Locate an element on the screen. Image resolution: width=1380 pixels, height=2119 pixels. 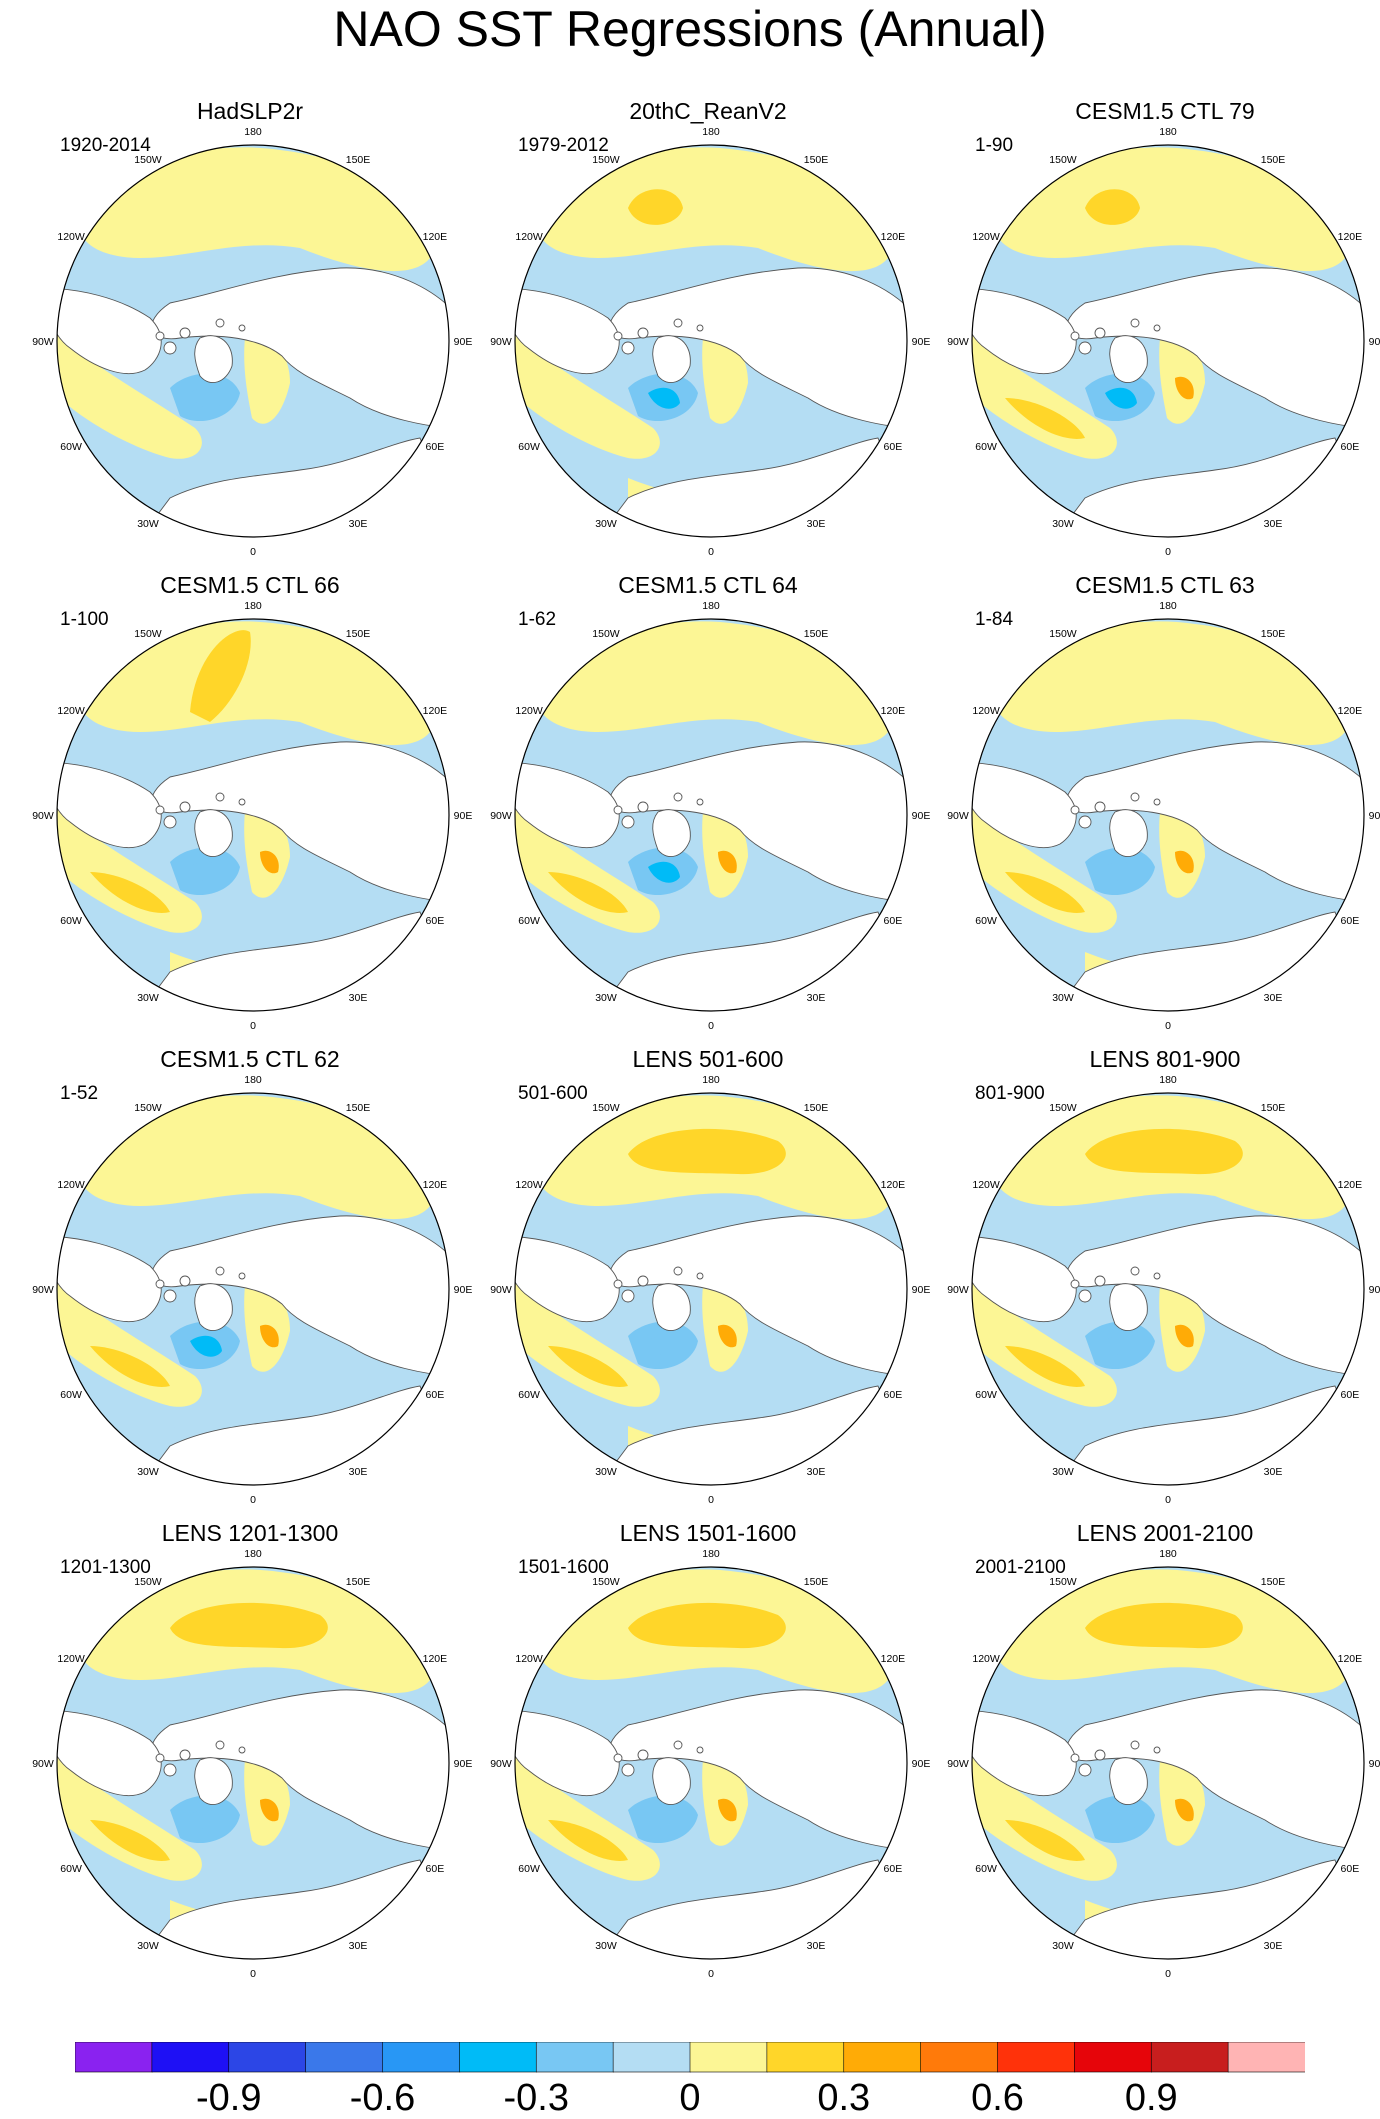
panel-period: 1501-1600 is located at coordinates (563, 1567).